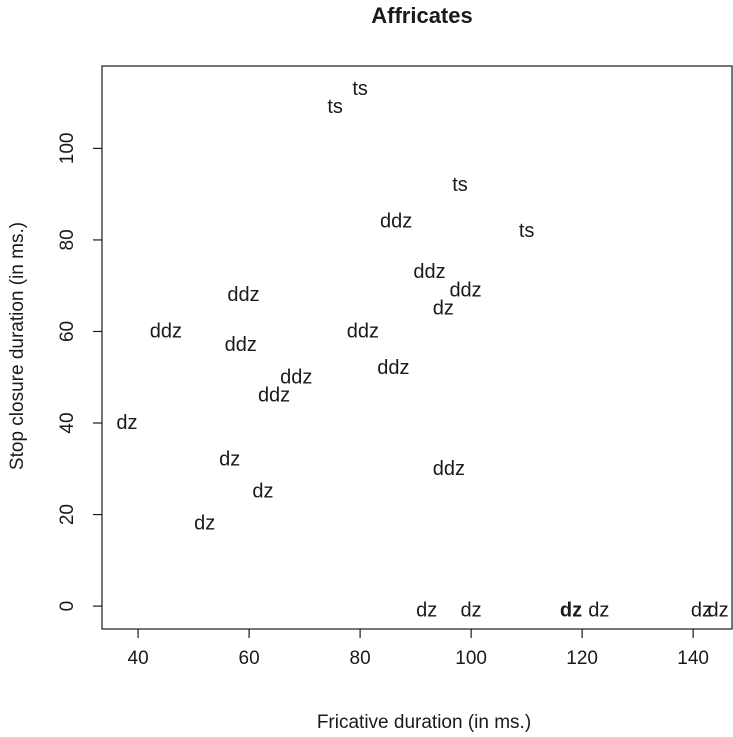  Describe the element at coordinates (693, 658) in the screenshot. I see `x-tick-label: 140` at that location.